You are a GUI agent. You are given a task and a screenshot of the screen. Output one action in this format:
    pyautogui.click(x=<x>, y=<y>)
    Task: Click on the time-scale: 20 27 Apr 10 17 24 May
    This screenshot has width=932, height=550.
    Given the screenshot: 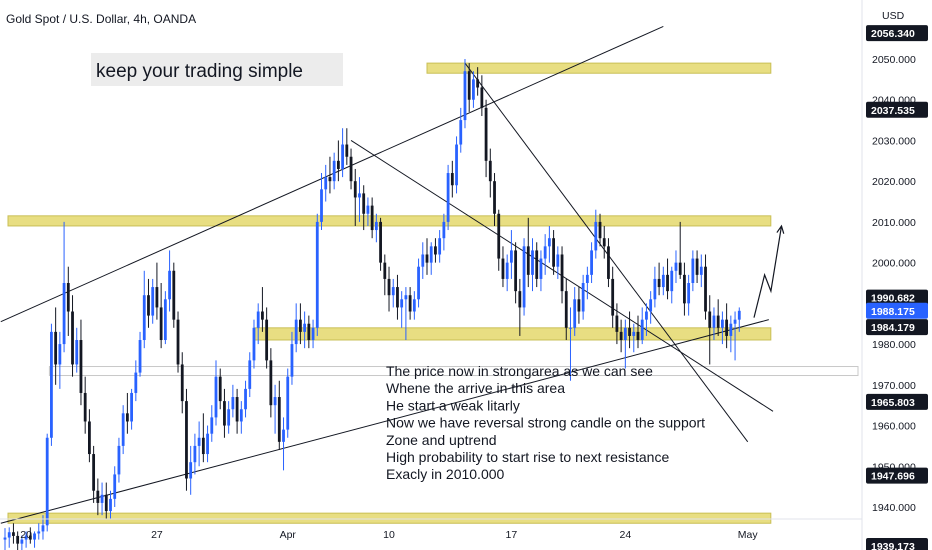 What is the action you would take?
    pyautogui.click(x=431, y=529)
    